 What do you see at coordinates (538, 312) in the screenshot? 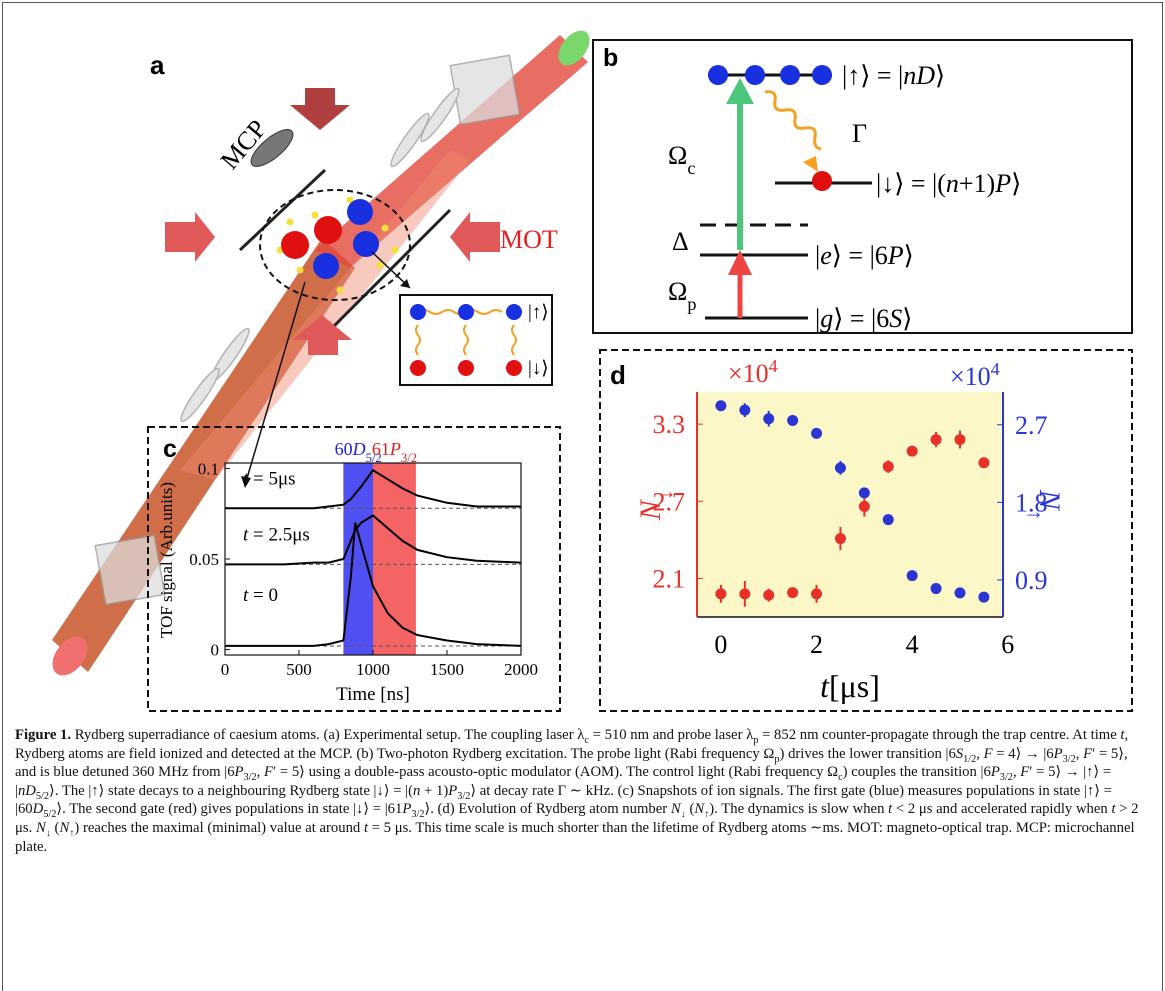
I see `inset-up: |↑⟩` at bounding box center [538, 312].